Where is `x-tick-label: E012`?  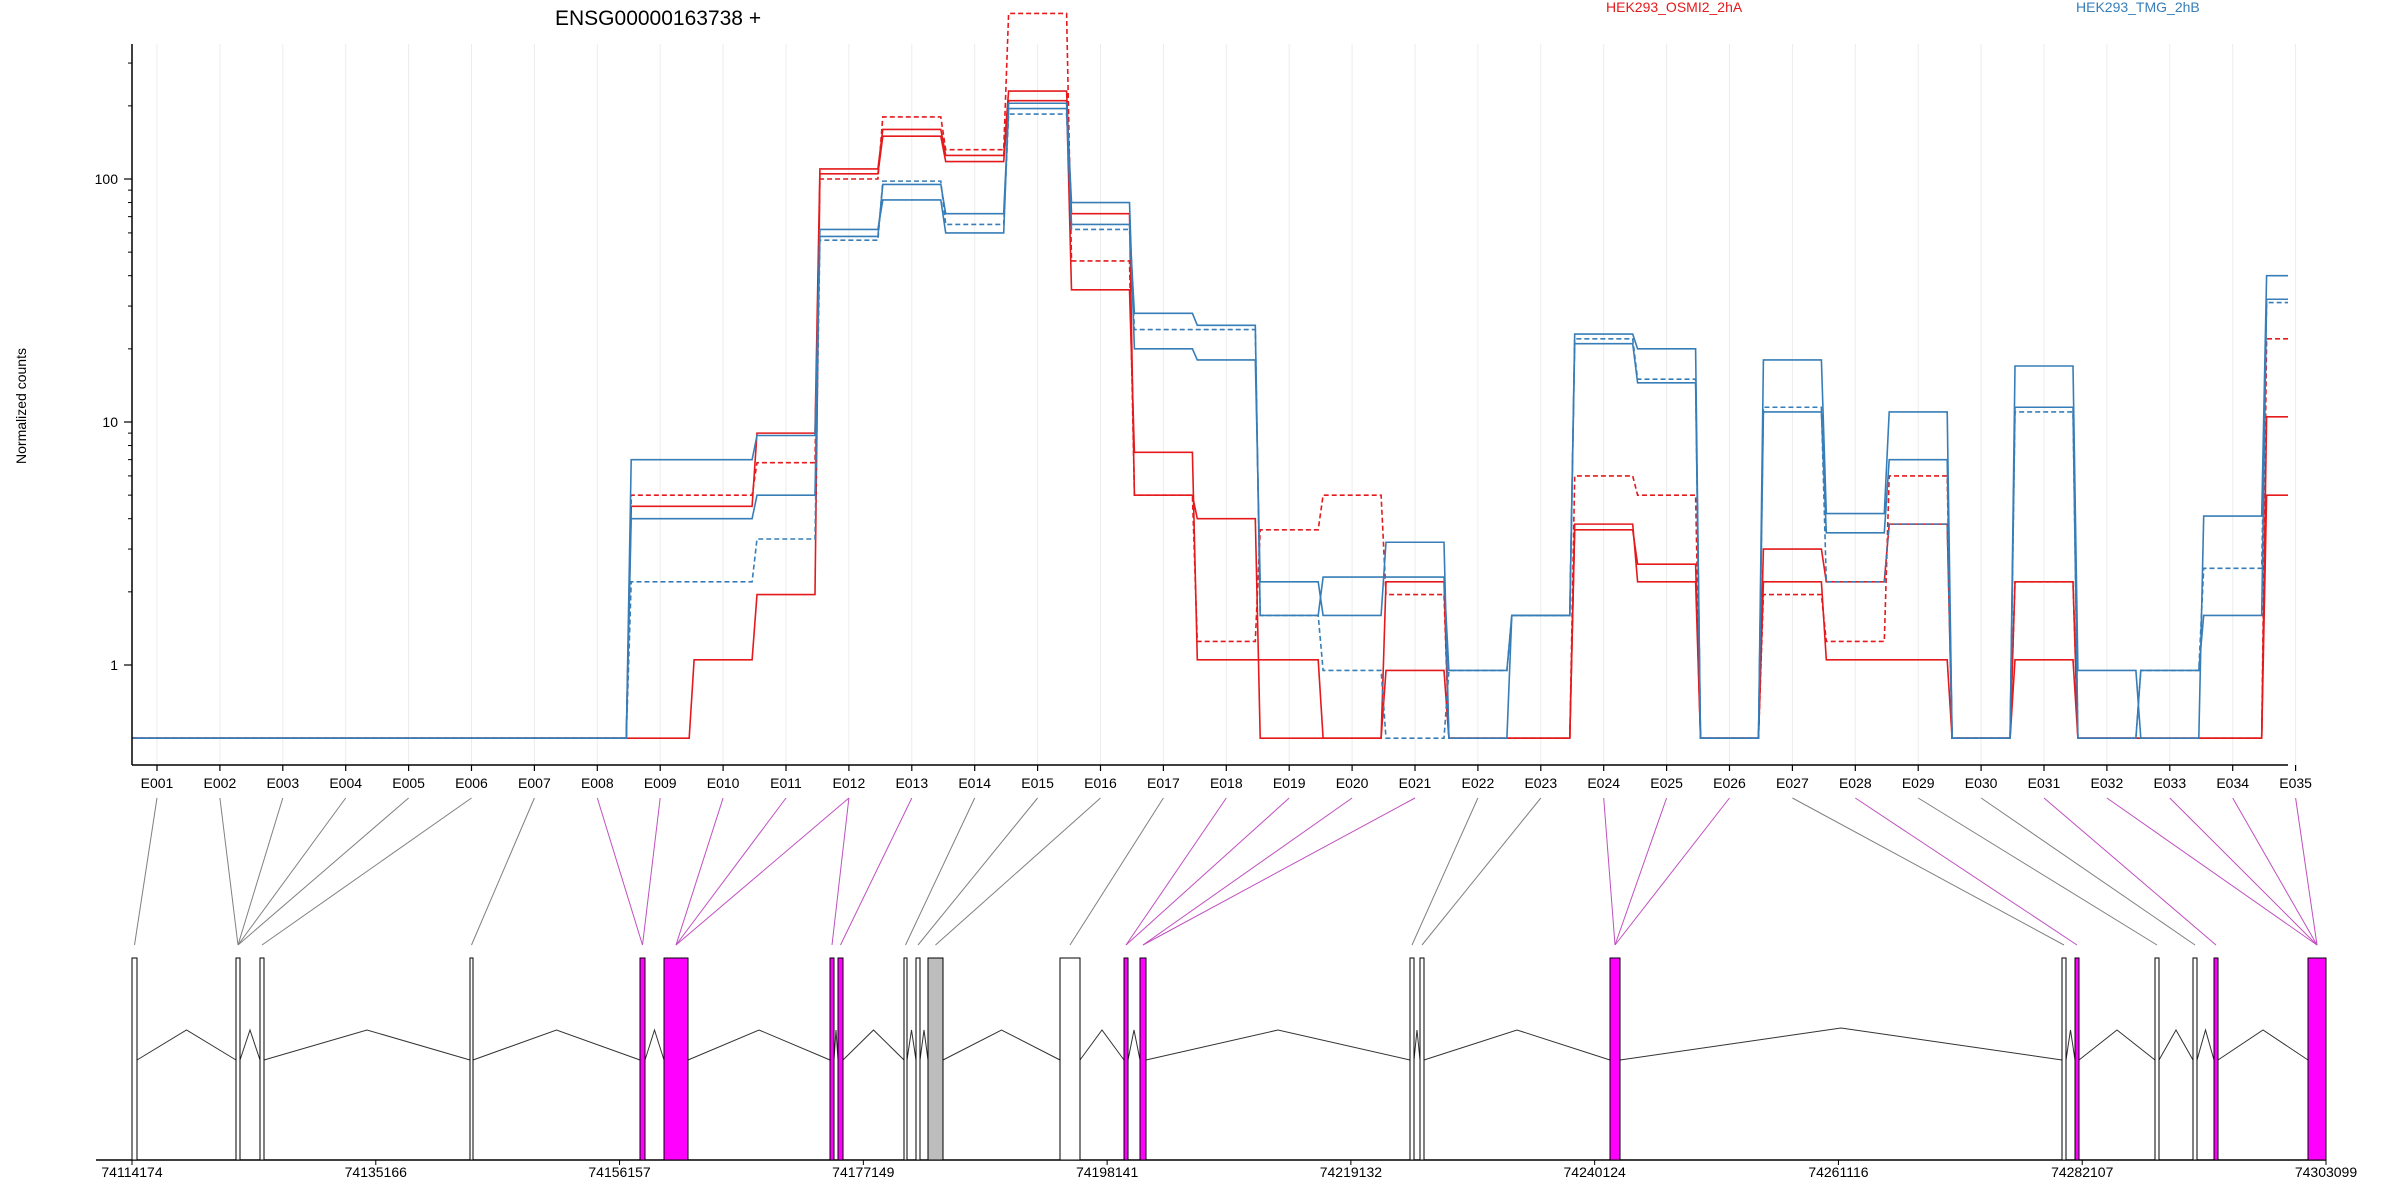
x-tick-label: E012 is located at coordinates (849, 783).